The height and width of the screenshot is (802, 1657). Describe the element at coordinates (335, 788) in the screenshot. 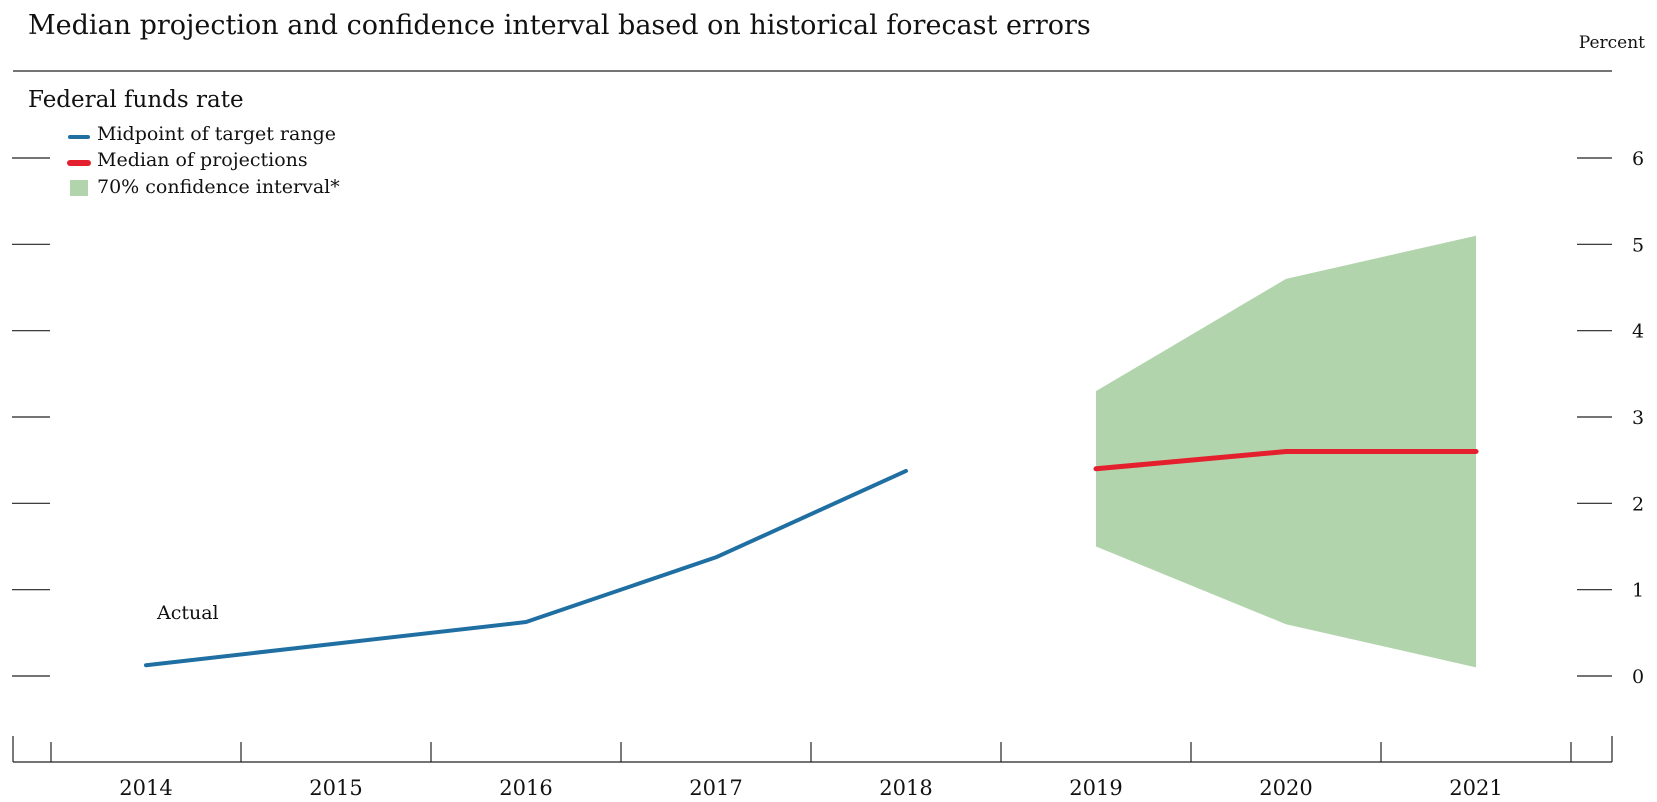

I see `x-tick-label-2015: 2015` at that location.